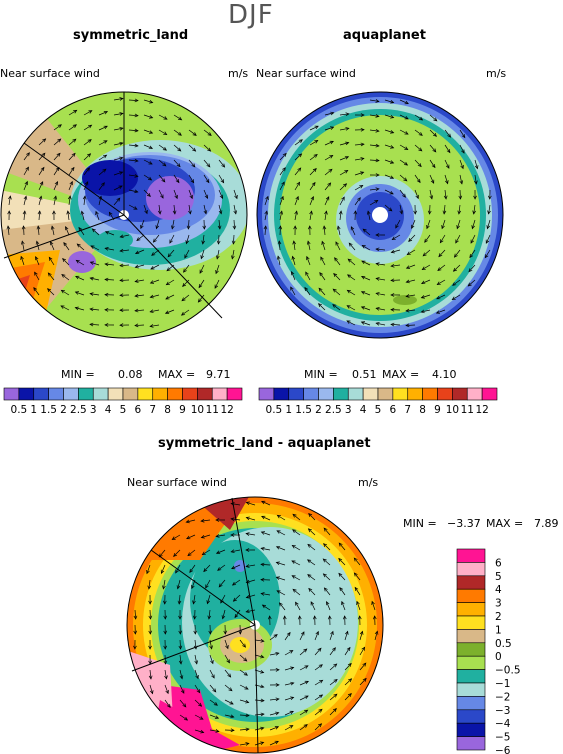 The image size is (563, 754). What do you see at coordinates (348, 410) in the screenshot?
I see `panel2-colorbar-tick-label: 3` at bounding box center [348, 410].